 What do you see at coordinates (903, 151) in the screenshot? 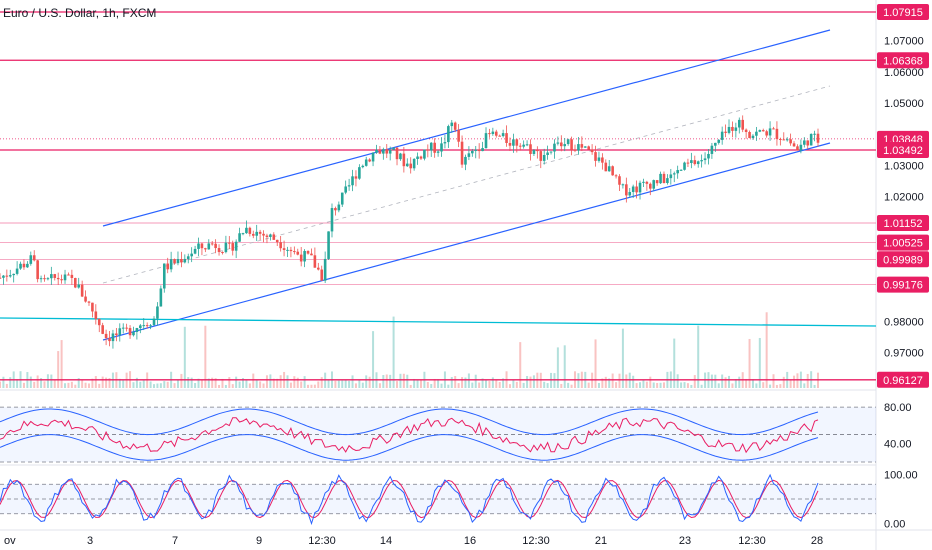
I see `price-tag-label: 1.03492` at bounding box center [903, 151].